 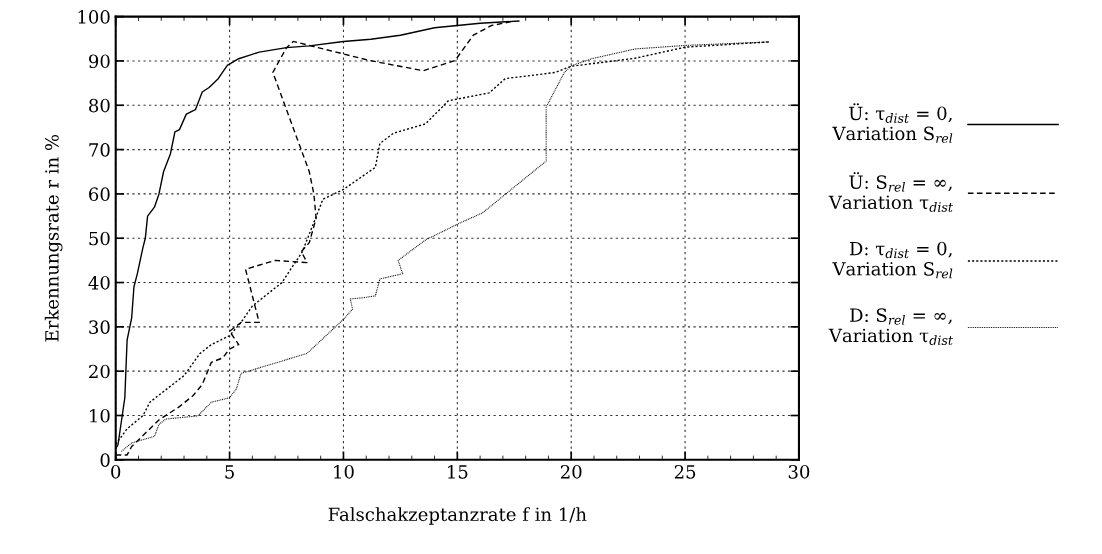 What do you see at coordinates (99, 238) in the screenshot?
I see `y-tick-label: 50` at bounding box center [99, 238].